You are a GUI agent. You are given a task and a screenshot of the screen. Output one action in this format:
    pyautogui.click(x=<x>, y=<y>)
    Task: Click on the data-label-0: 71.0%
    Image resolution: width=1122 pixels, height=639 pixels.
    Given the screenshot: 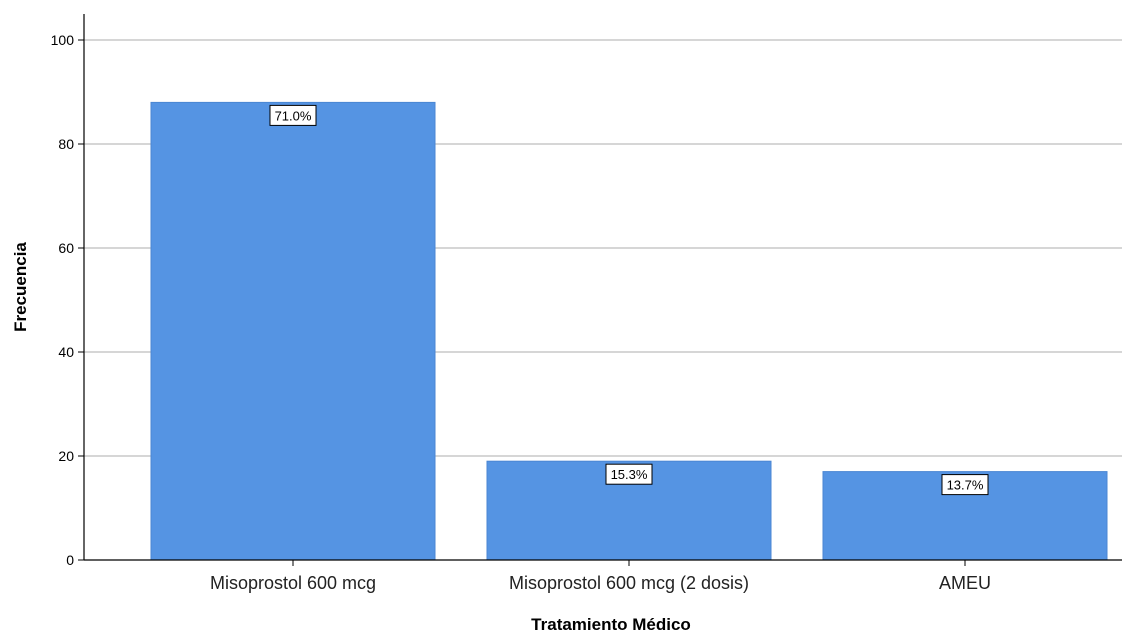 What is the action you would take?
    pyautogui.click(x=293, y=115)
    